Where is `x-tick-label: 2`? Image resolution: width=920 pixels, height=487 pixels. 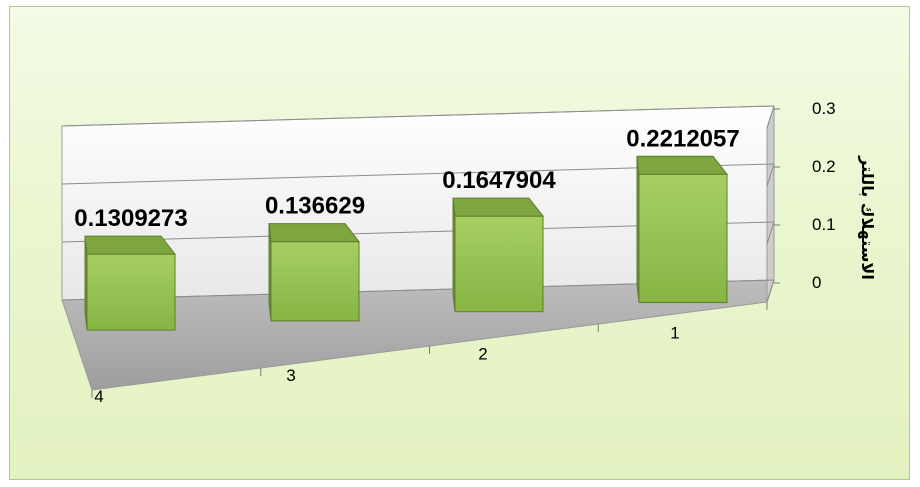
x-tick-label: 2 is located at coordinates (482, 354).